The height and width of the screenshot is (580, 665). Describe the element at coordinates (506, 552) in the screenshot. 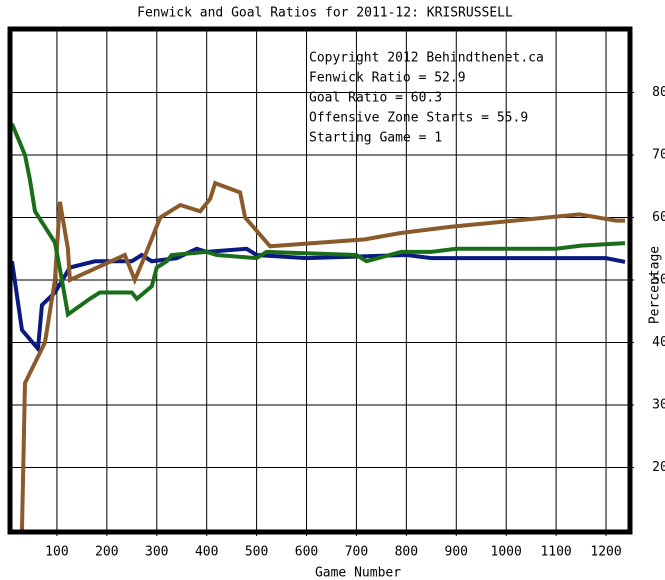

I see `x-tick-label: 1000` at that location.